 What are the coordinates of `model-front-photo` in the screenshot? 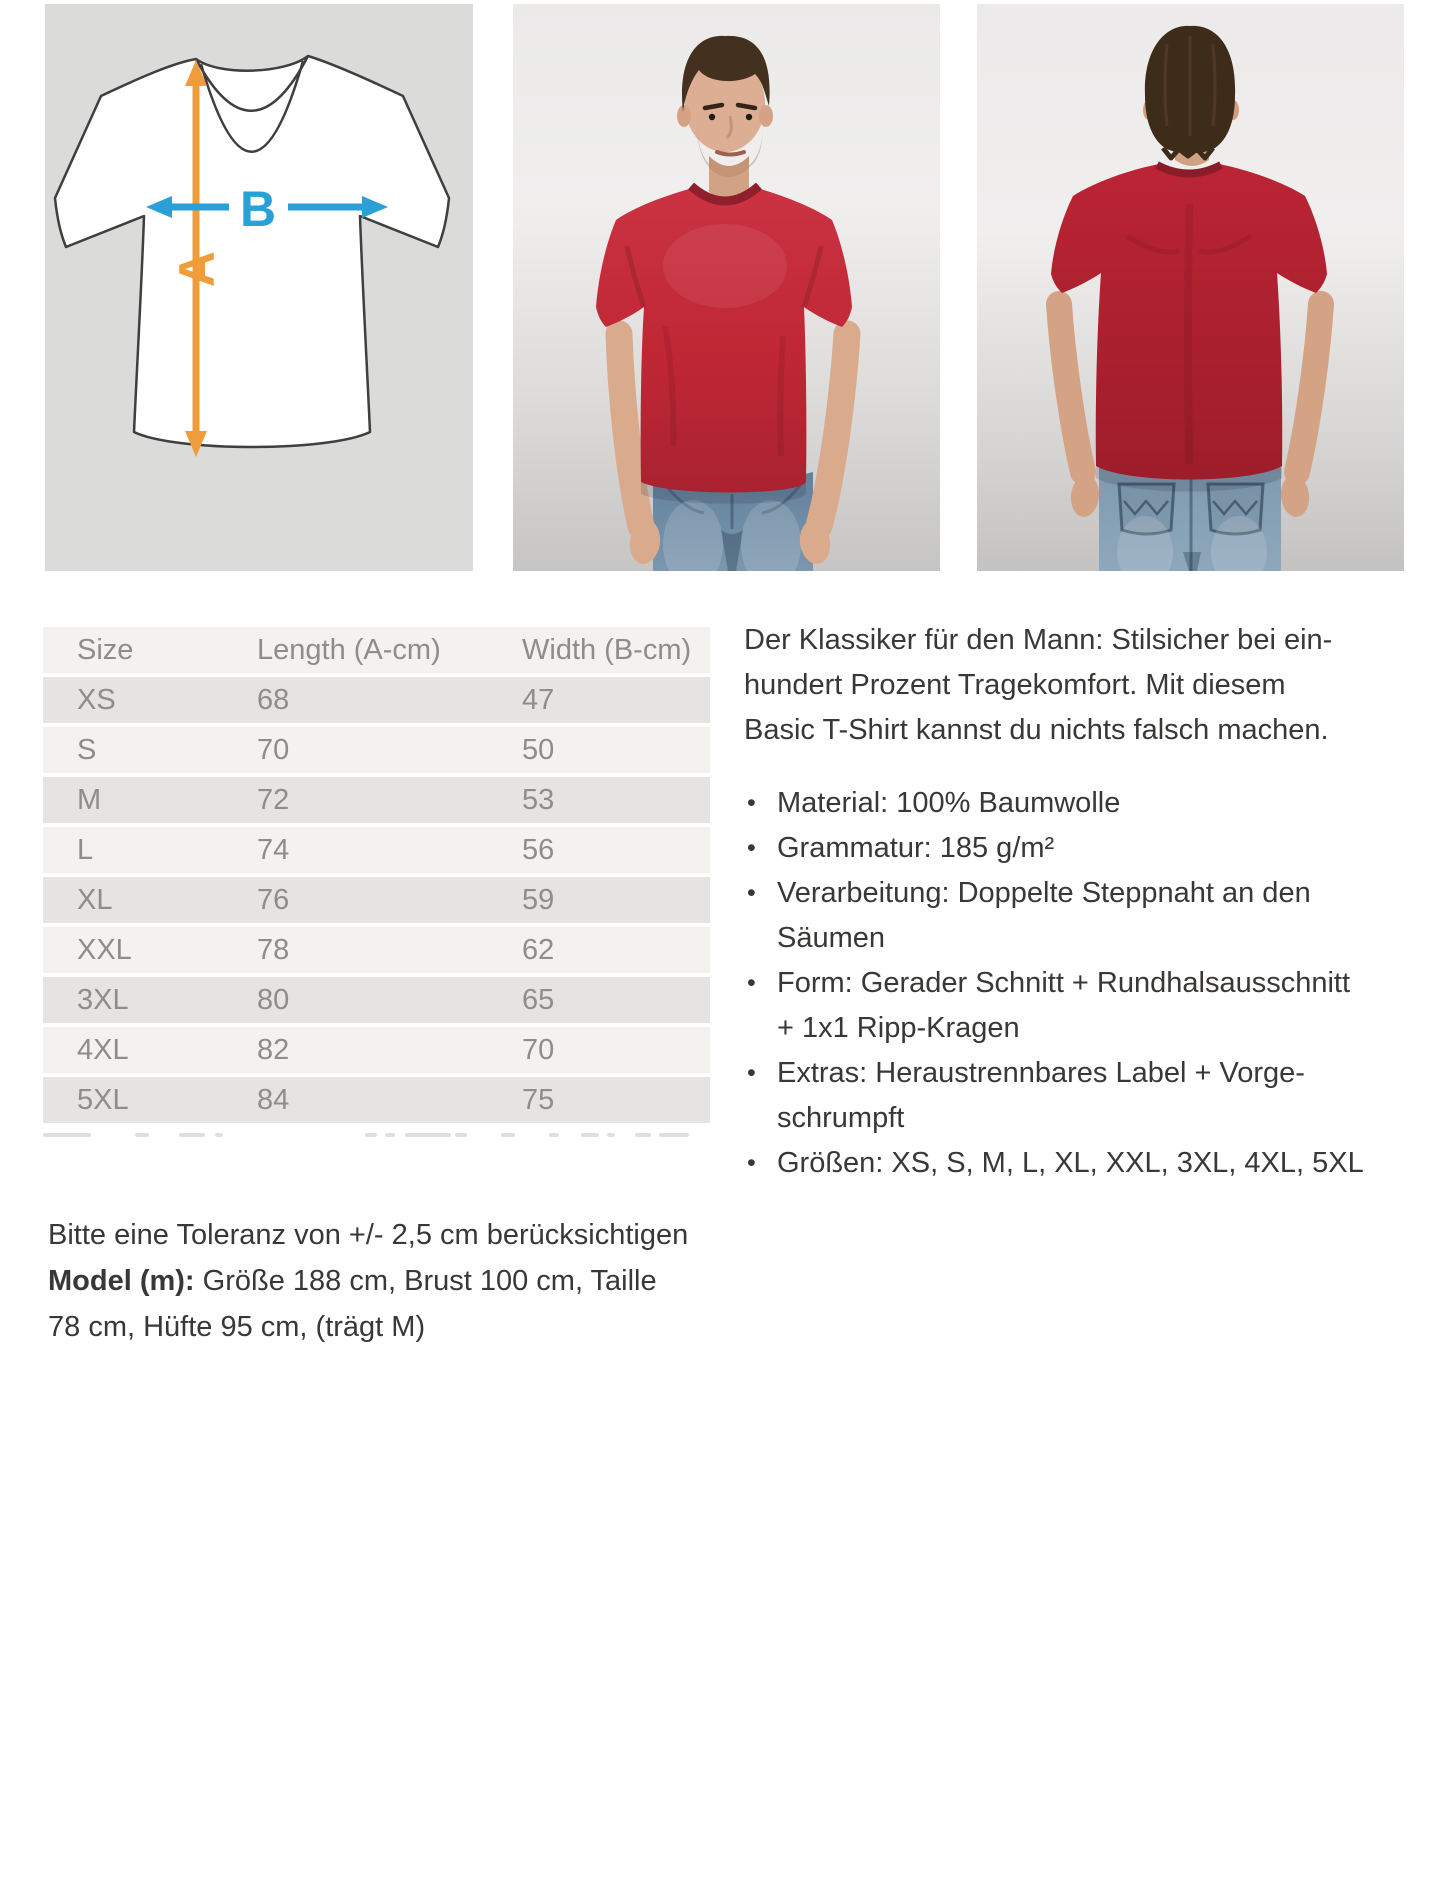 It's located at (726, 287).